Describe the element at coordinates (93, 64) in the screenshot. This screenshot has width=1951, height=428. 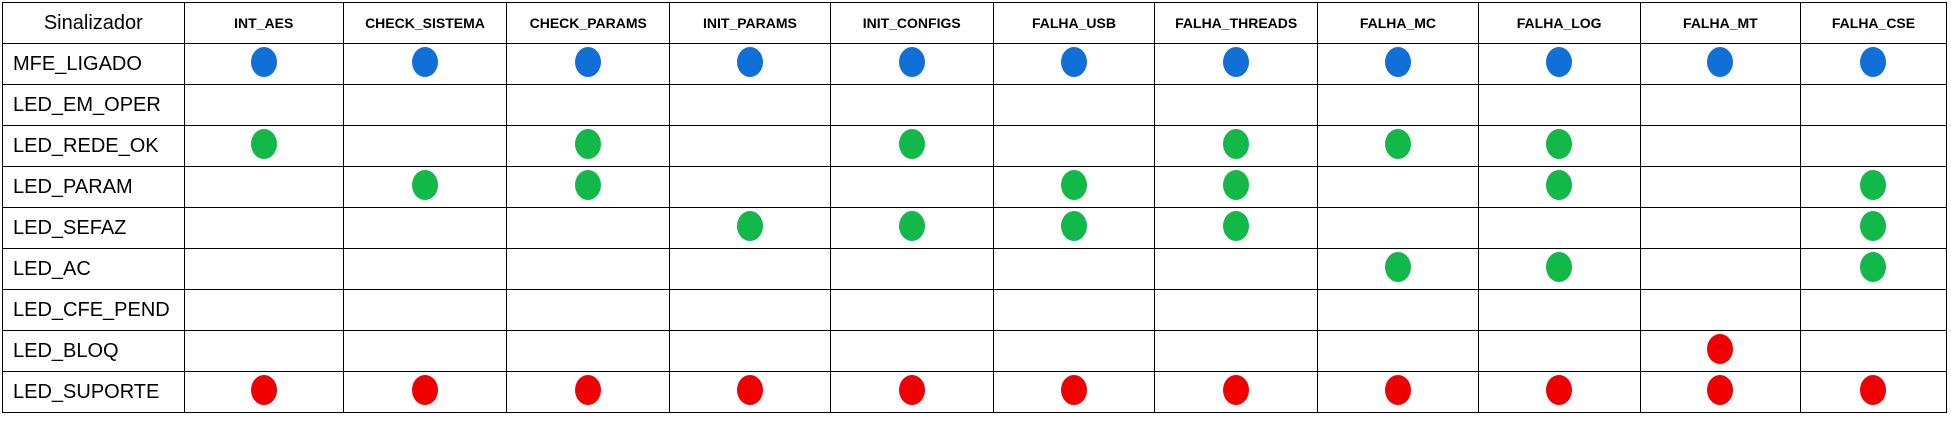
I see `row-label: MFE_LIGADO` at that location.